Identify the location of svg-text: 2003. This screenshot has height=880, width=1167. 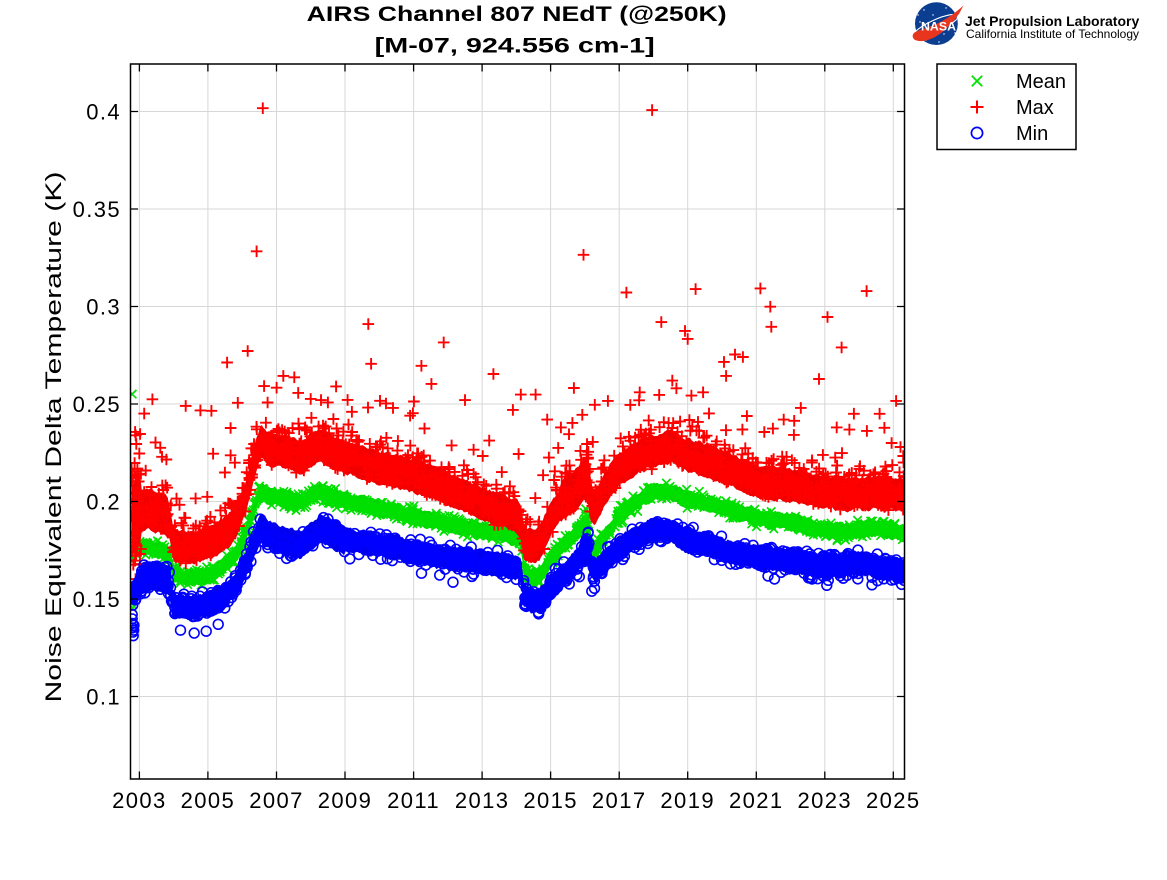
(139, 800).